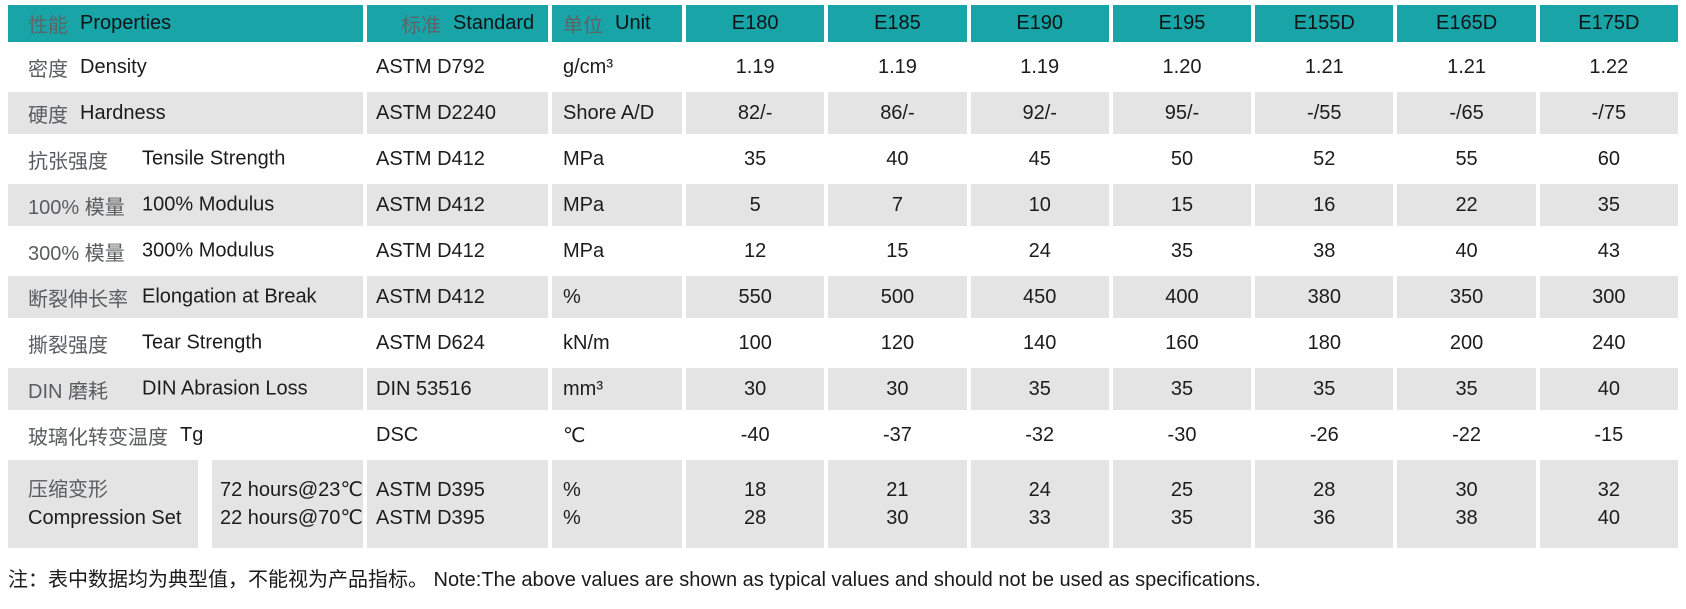 The height and width of the screenshot is (609, 1686). What do you see at coordinates (1467, 434) in the screenshot?
I see `value: -22` at bounding box center [1467, 434].